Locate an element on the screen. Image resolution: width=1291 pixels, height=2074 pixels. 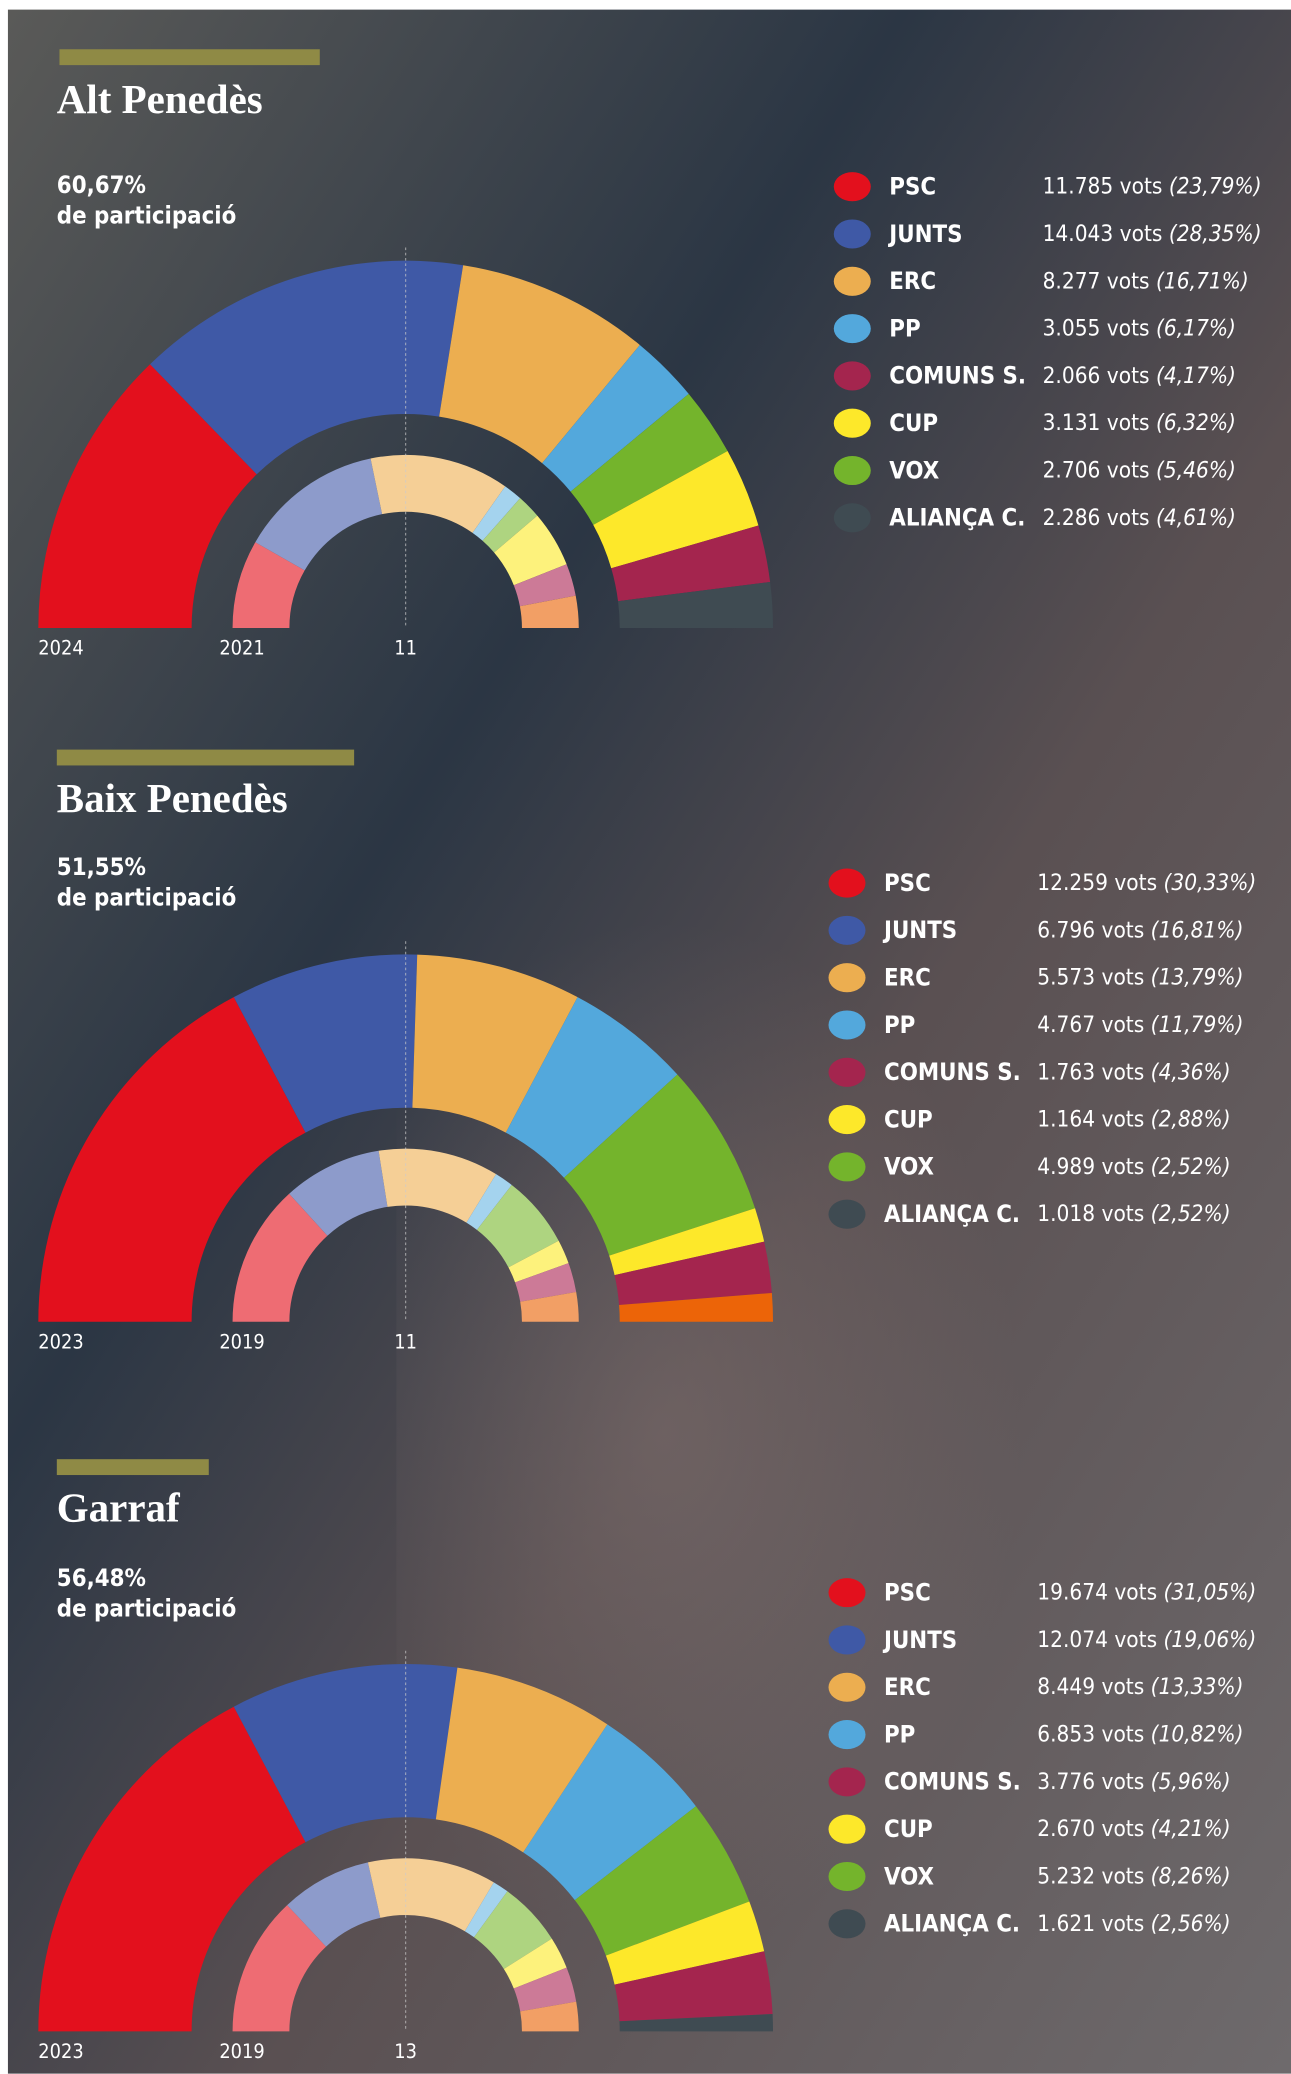
votes: 2.670 vots is located at coordinates (1090, 1829).